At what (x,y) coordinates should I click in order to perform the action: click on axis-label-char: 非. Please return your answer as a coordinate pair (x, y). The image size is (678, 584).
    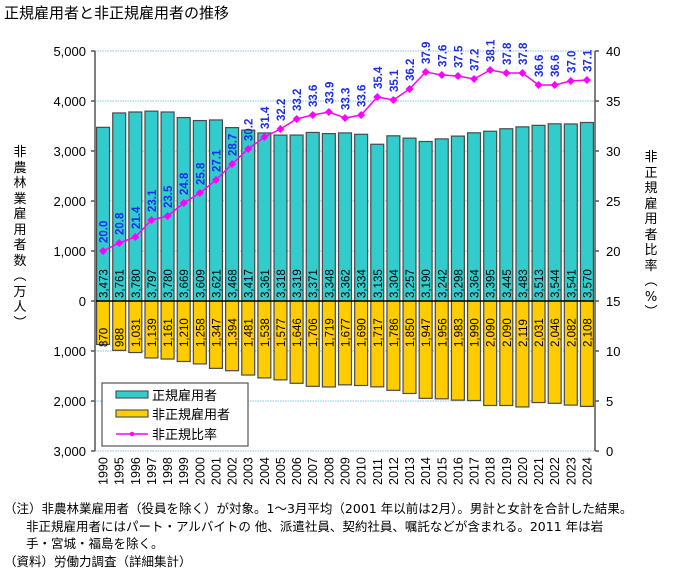
    Looking at the image, I should click on (20, 152).